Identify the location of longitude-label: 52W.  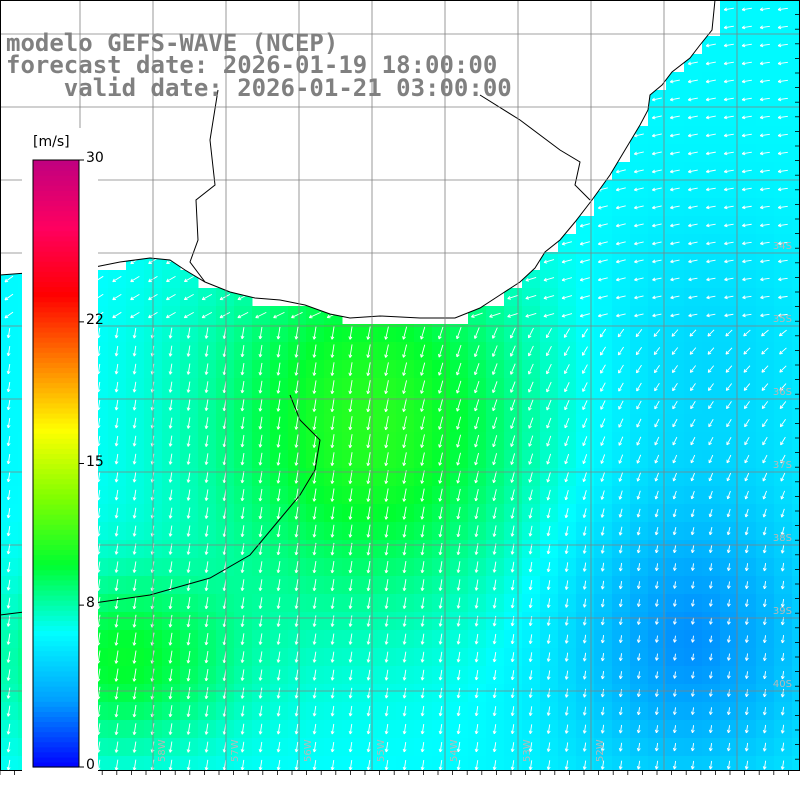
(600, 750).